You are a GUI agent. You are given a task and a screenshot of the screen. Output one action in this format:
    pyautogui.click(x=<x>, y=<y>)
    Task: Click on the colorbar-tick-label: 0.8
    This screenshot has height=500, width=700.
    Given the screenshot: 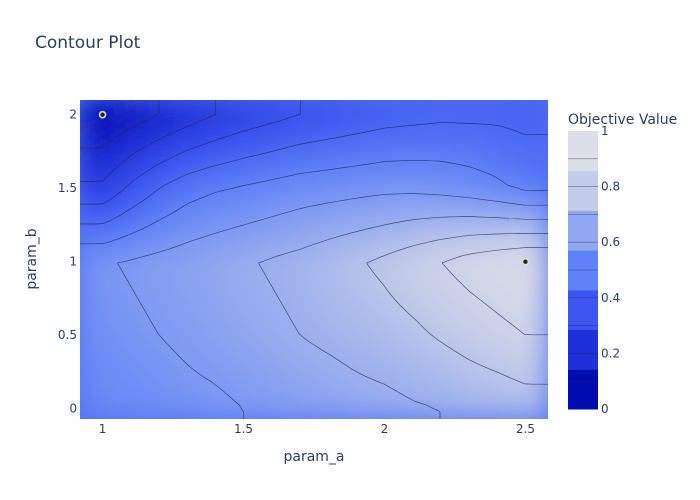 What is the action you would take?
    pyautogui.click(x=610, y=187)
    